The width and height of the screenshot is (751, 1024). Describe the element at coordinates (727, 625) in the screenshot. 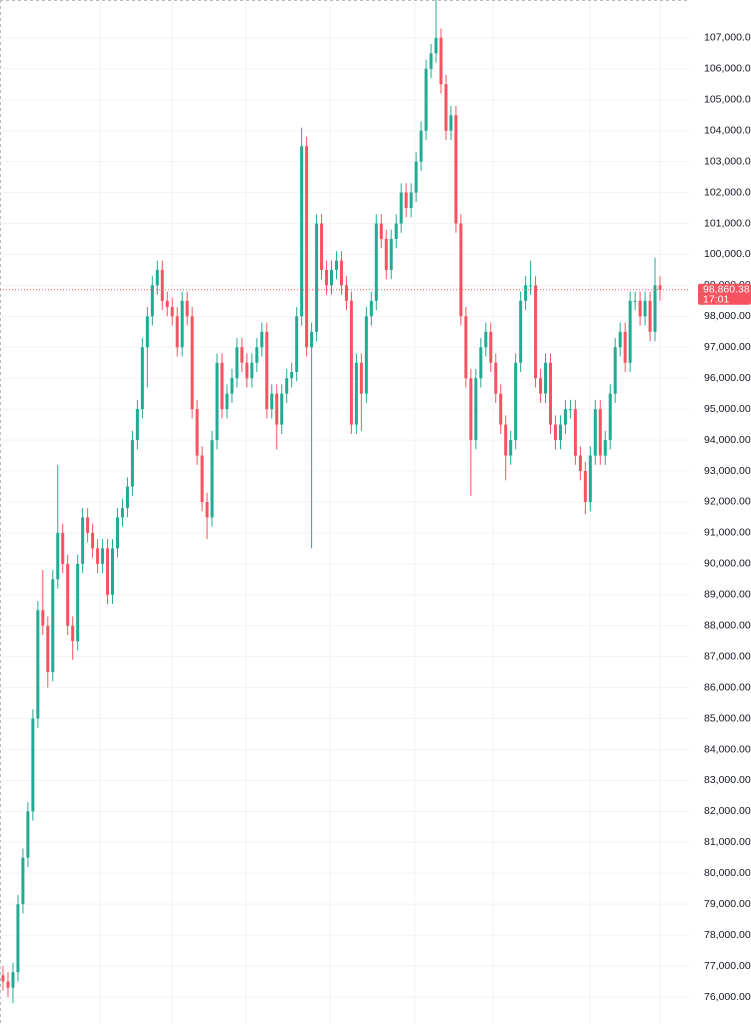

I see `y-tick-label: 88,000.00` at that location.